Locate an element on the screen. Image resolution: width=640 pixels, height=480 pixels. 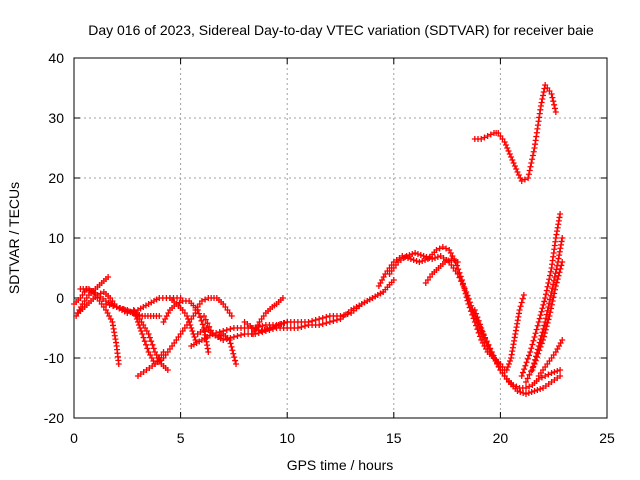
y-tick-label: 30 is located at coordinates (56, 118).